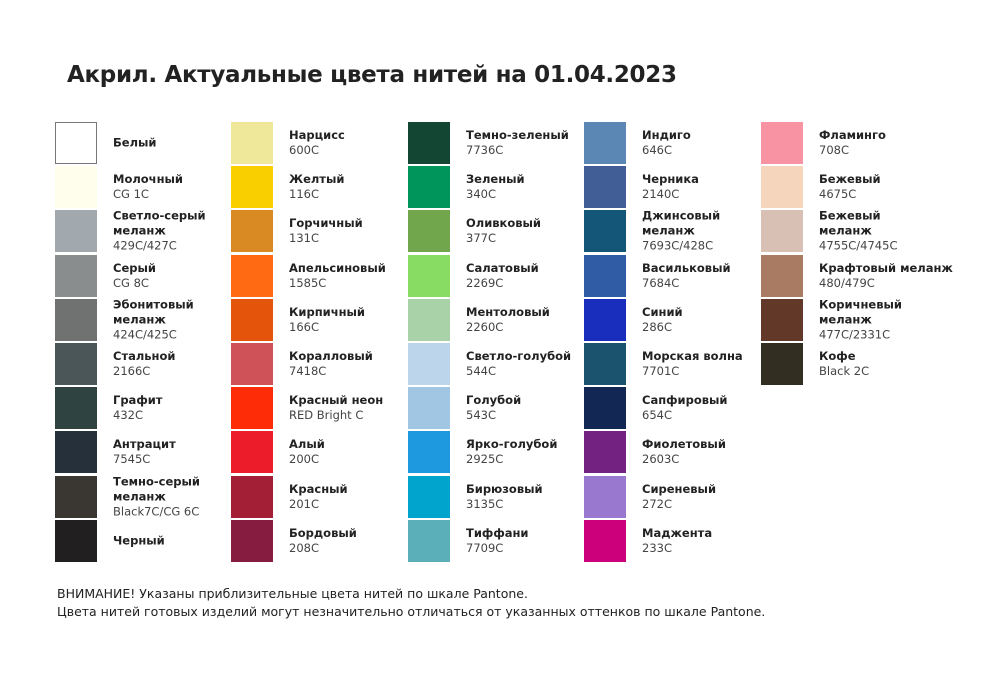 The height and width of the screenshot is (683, 1000). Describe the element at coordinates (886, 267) in the screenshot. I see `color-name: Крафтовый меланж` at that location.